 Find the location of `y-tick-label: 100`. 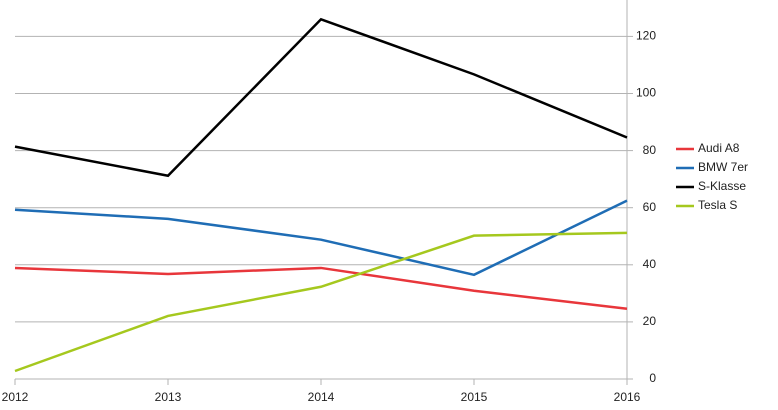

y-tick-label: 100 is located at coordinates (646, 93).